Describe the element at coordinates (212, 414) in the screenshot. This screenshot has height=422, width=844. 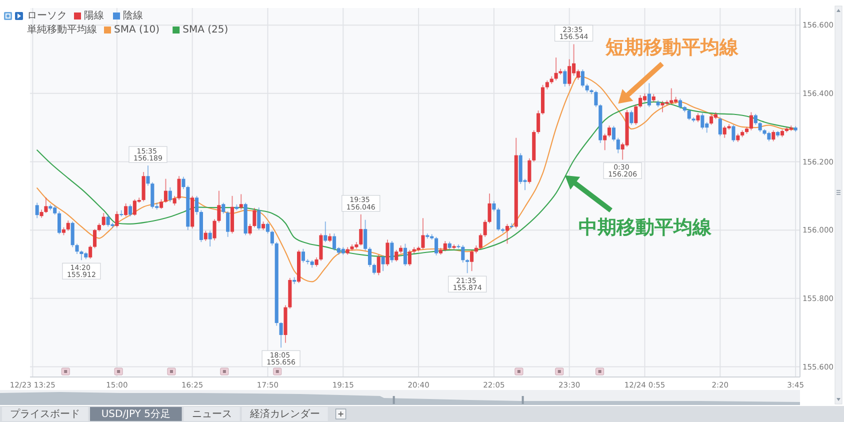
I see `text: ニュース` at that location.